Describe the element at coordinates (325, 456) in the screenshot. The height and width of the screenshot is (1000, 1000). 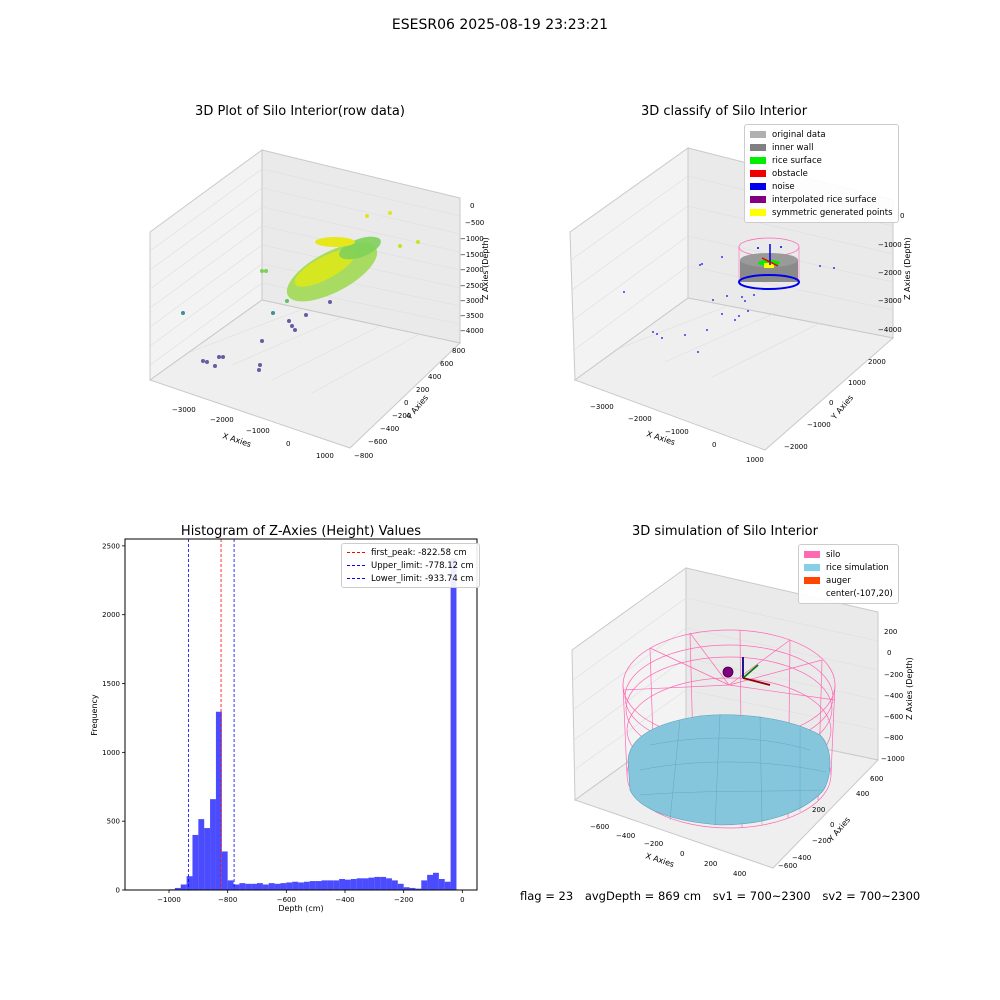
I see `xtick-label: 1000` at that location.